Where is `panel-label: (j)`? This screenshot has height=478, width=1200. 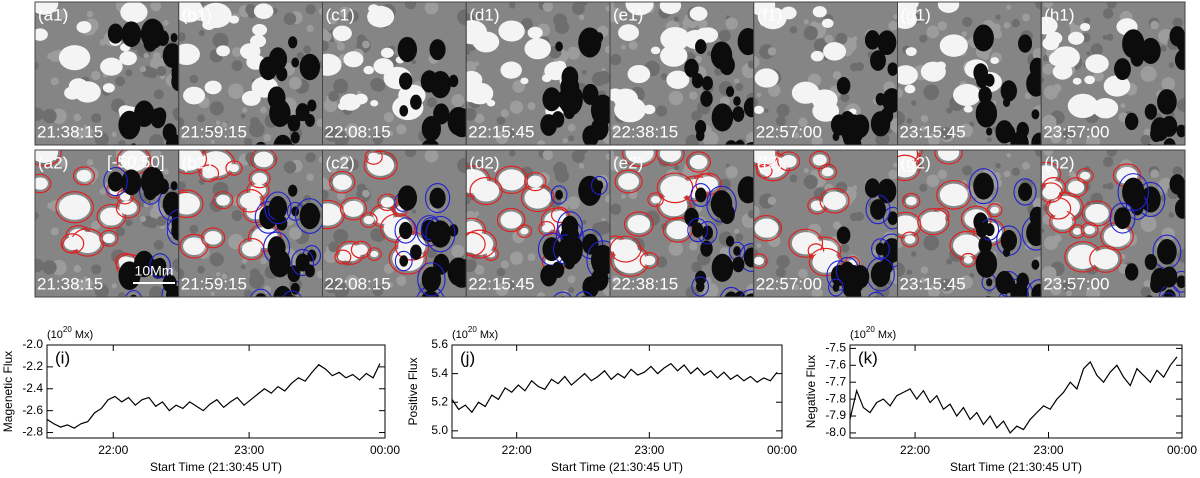 panel-label: (j) is located at coordinates (467, 357).